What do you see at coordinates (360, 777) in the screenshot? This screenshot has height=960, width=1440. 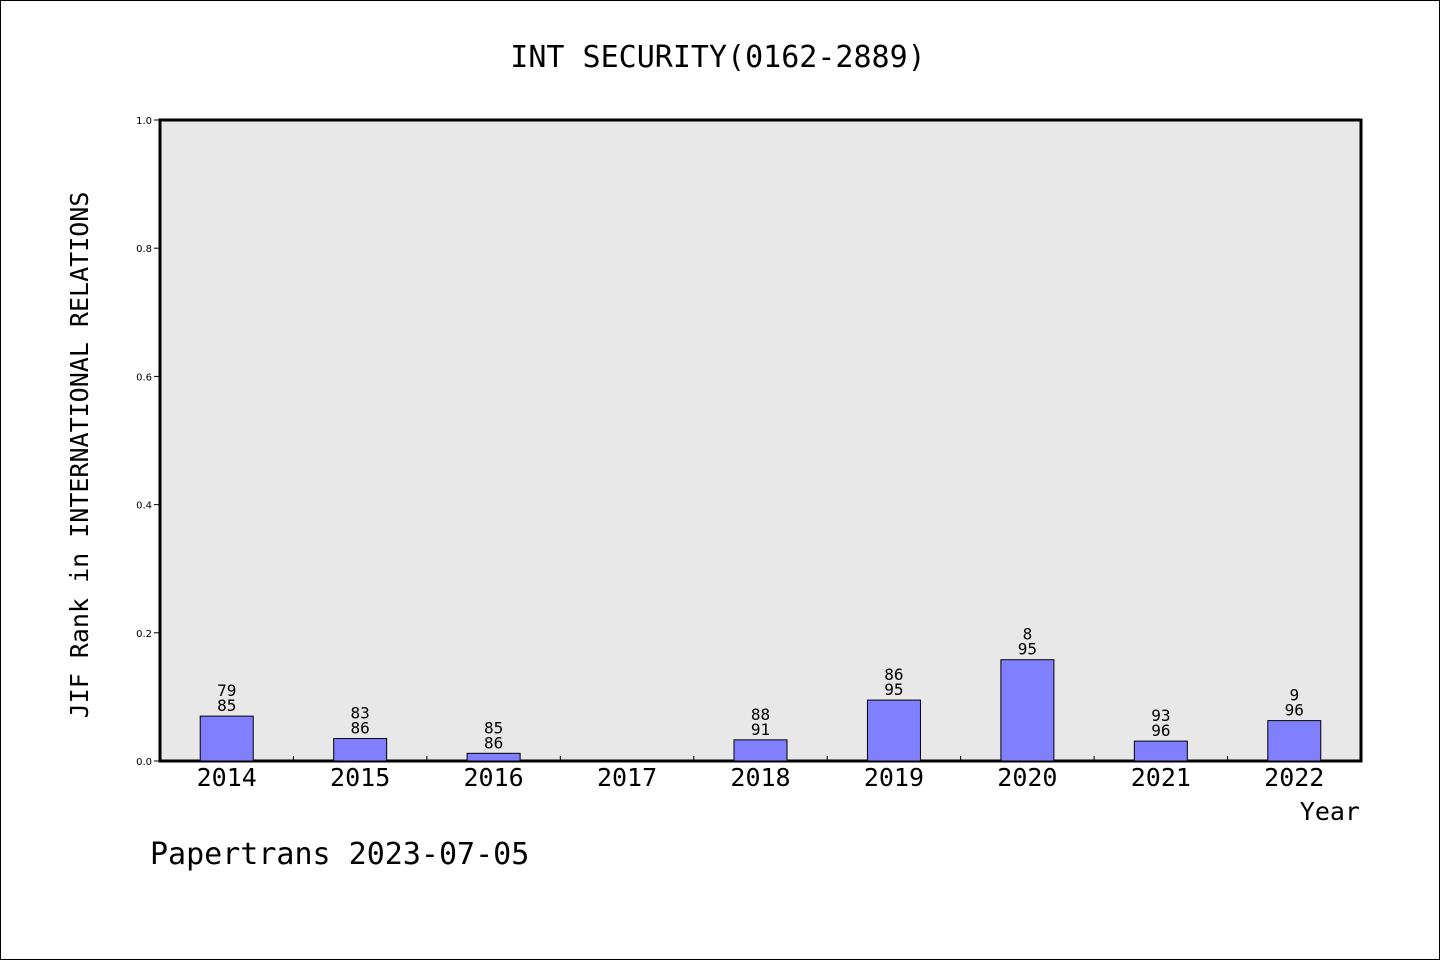 I see `x-tick-label-2015: 2015` at bounding box center [360, 777].